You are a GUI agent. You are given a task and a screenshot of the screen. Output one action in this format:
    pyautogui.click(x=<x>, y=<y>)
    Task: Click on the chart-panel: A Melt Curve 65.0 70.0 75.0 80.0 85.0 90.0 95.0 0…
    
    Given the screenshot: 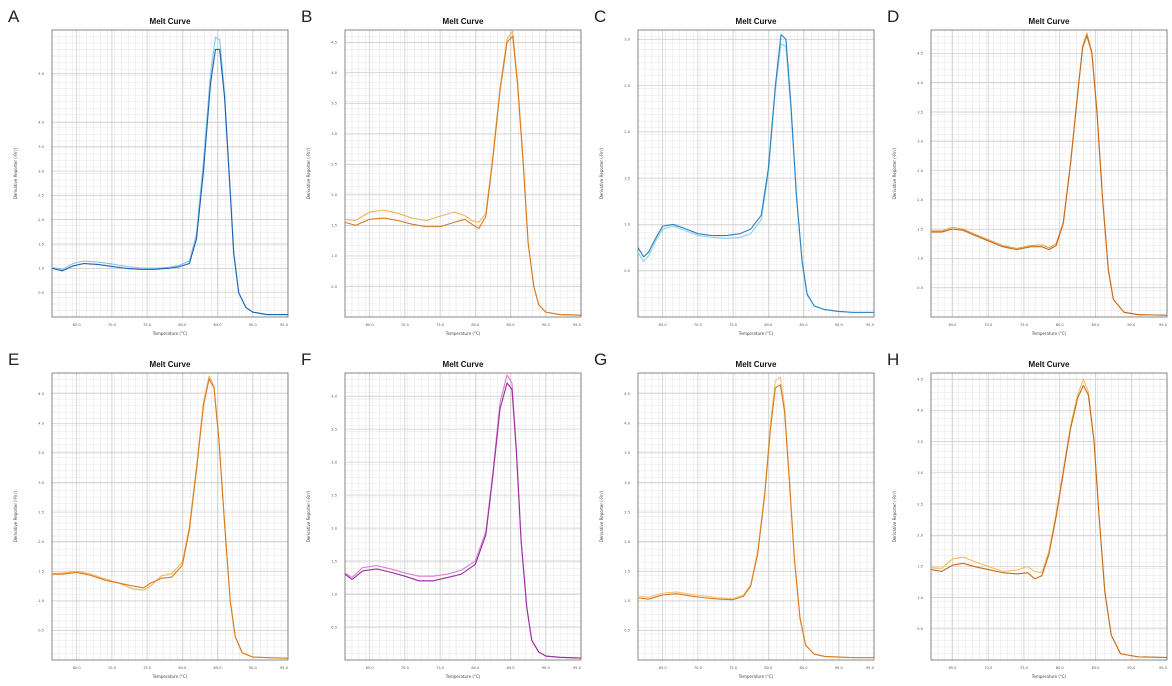 What is the action you would take?
    pyautogui.click(x=146, y=171)
    